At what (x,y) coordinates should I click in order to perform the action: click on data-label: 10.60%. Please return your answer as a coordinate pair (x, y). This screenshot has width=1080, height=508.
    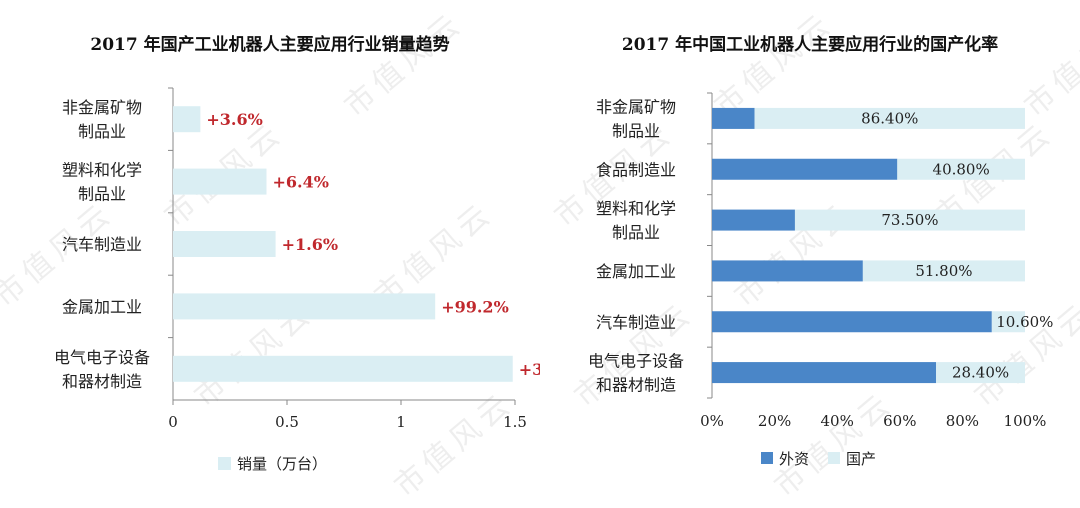
    Looking at the image, I should click on (1024, 322).